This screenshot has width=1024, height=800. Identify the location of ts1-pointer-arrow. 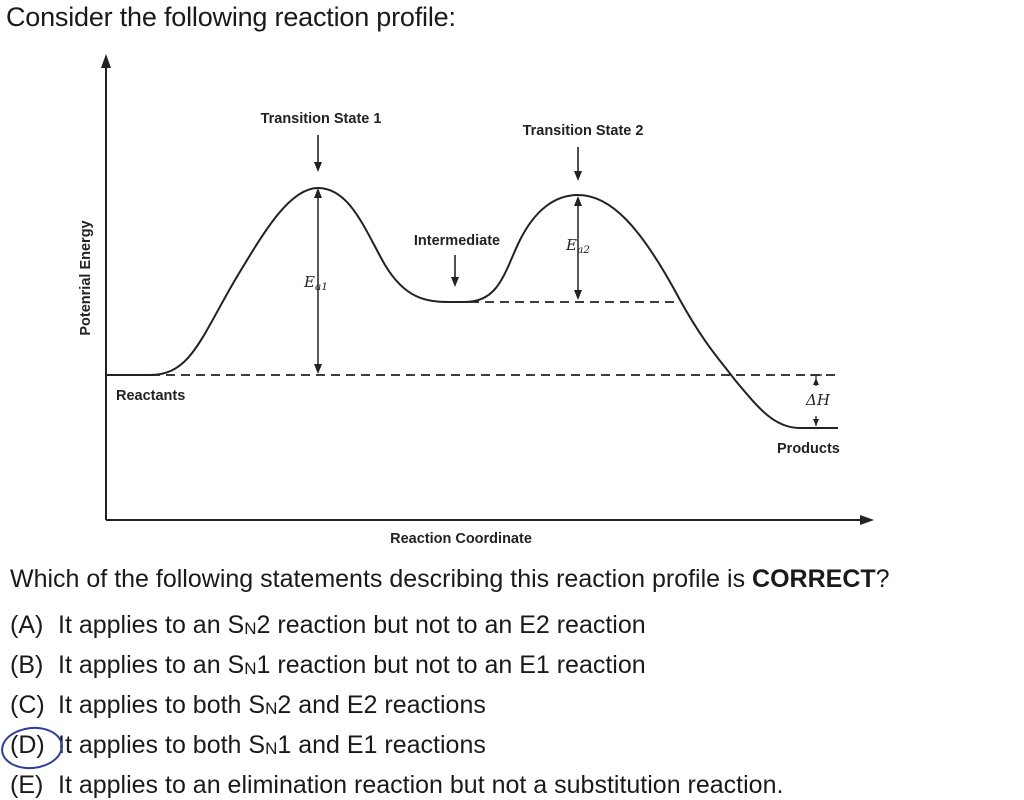
(318, 153).